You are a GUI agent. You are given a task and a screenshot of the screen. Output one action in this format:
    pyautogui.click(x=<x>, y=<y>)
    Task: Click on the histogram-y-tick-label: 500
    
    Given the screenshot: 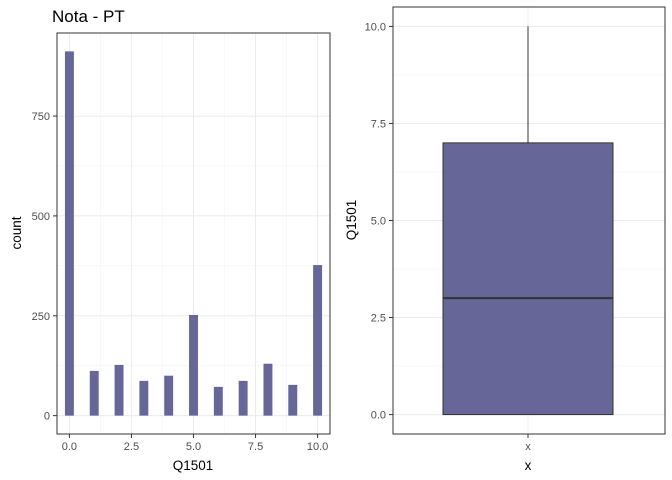 What is the action you would take?
    pyautogui.click(x=41, y=217)
    